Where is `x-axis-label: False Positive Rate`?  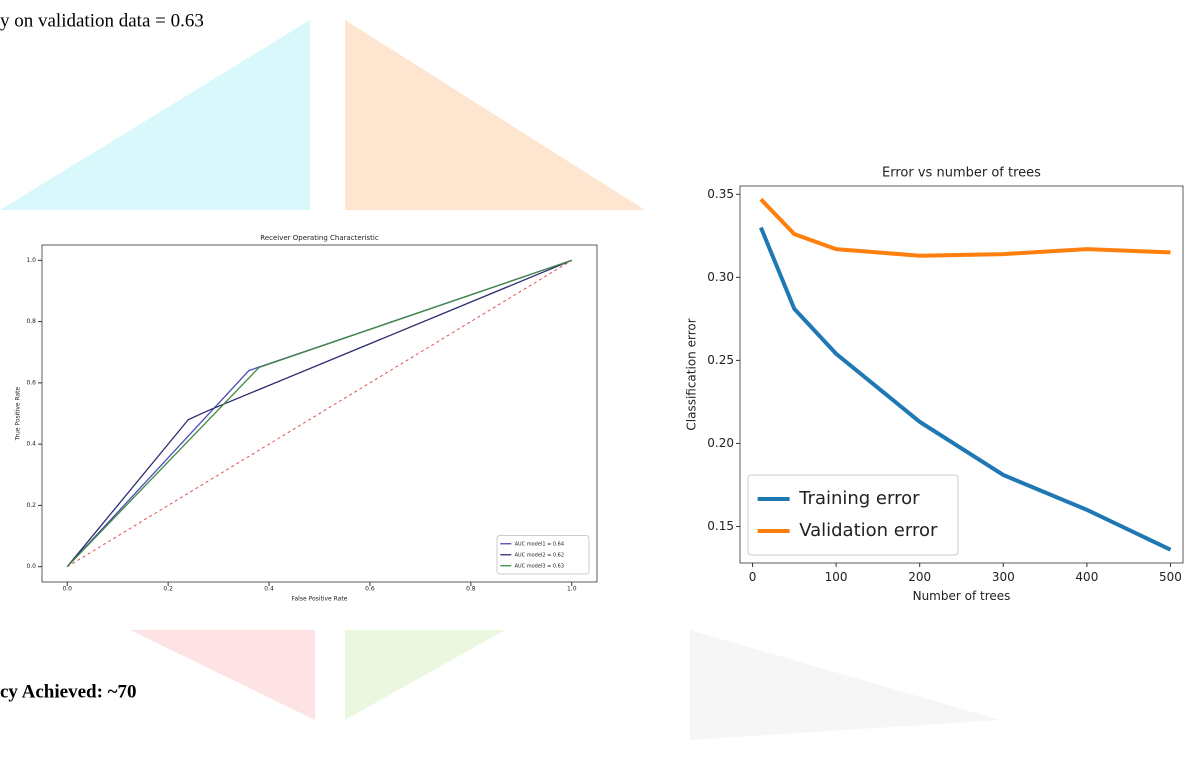 x-axis-label: False Positive Rate is located at coordinates (320, 598).